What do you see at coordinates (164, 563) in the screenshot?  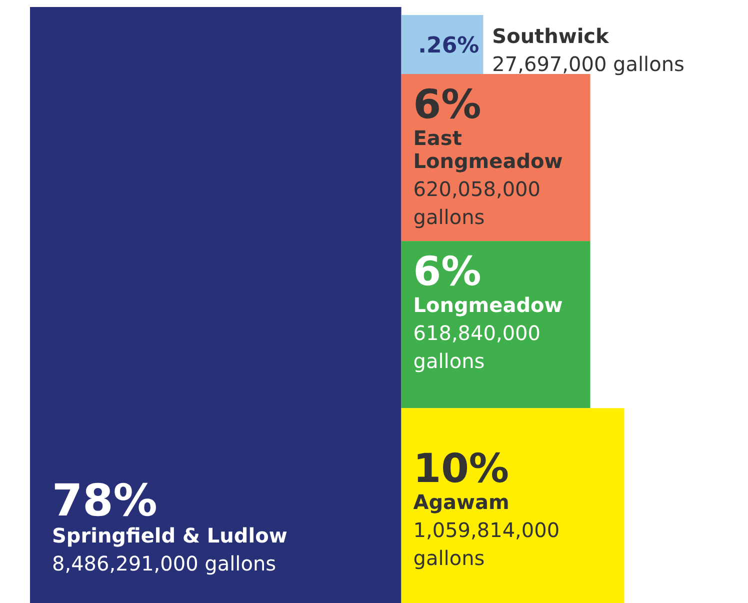 I see `text: 8,486,291,000 gallons` at bounding box center [164, 563].